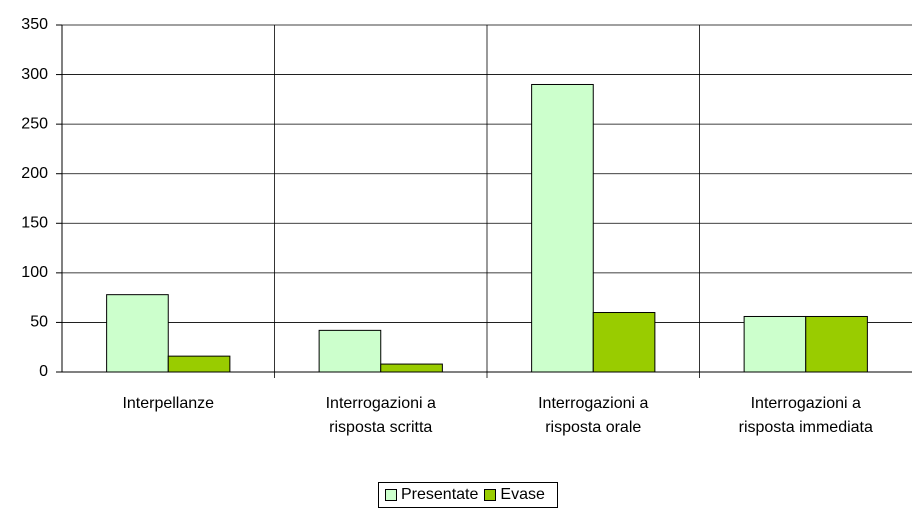 The width and height of the screenshot is (914, 512). I want to click on legend-label: Presentate, so click(440, 494).